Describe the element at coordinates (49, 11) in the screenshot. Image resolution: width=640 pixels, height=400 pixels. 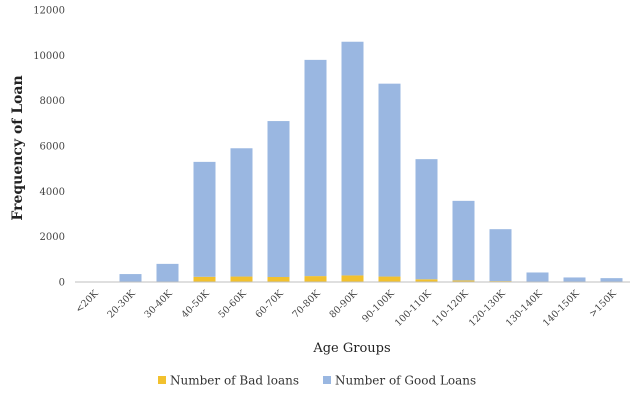
I see `y-tick-label: 12000` at that location.